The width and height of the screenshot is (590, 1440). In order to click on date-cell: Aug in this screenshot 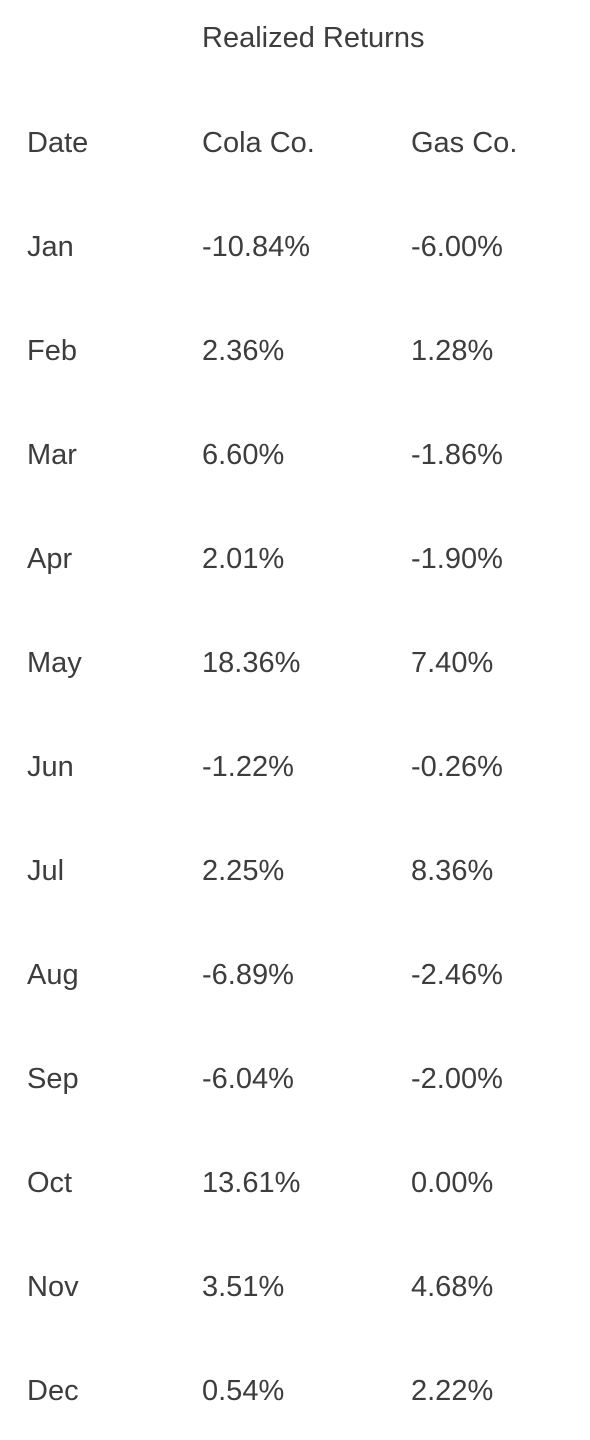, I will do `click(53, 975)`.